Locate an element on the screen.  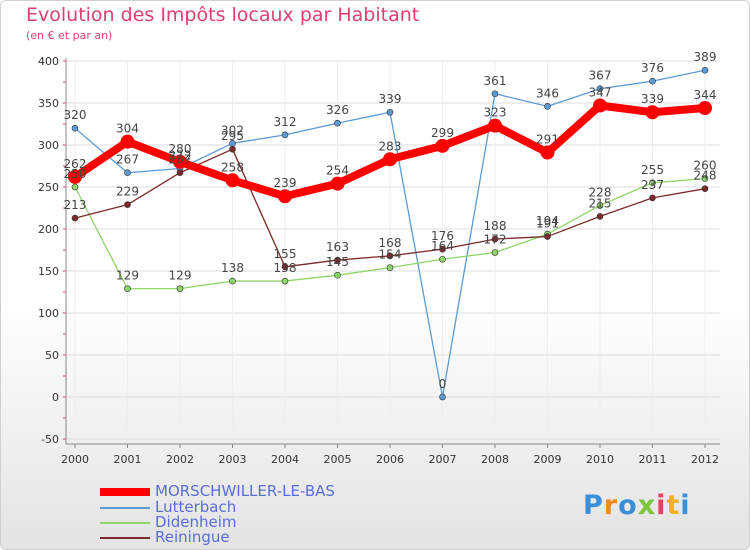
data-label: 172 is located at coordinates (495, 240).